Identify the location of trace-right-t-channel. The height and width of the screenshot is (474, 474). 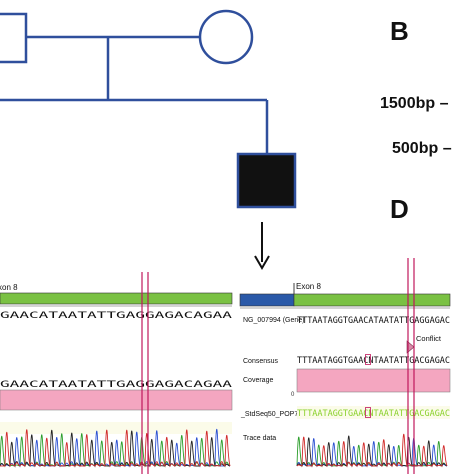
(372, 450).